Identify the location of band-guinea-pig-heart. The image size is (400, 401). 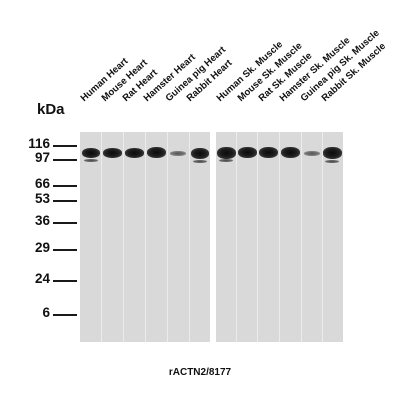
(178, 153).